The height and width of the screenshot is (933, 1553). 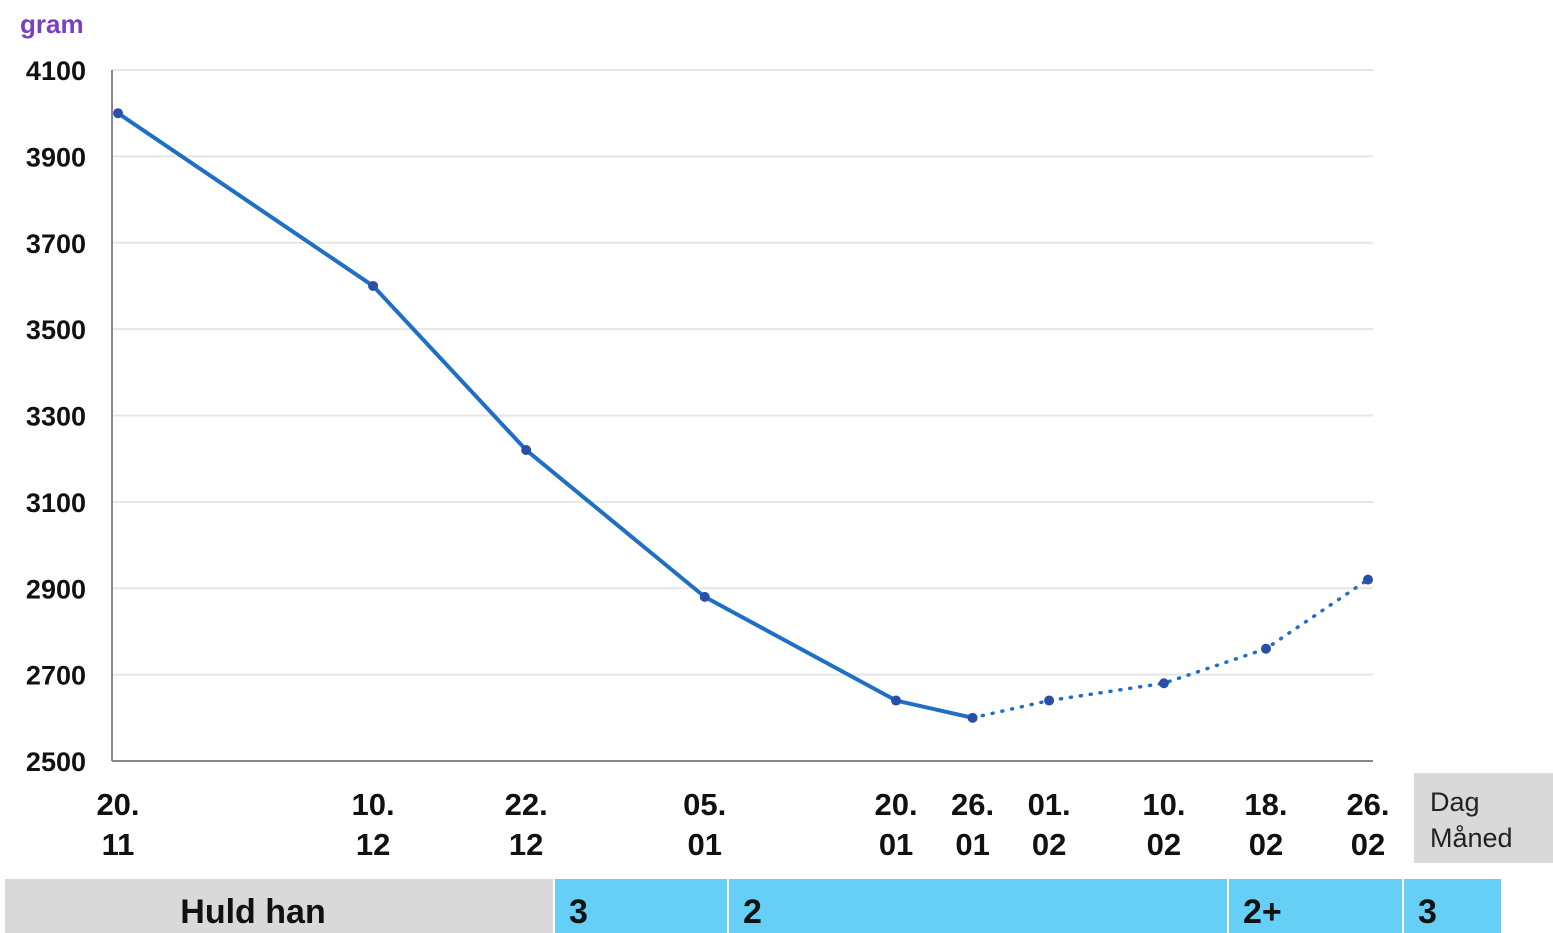 I want to click on condition-header: Huld han, so click(x=252, y=912).